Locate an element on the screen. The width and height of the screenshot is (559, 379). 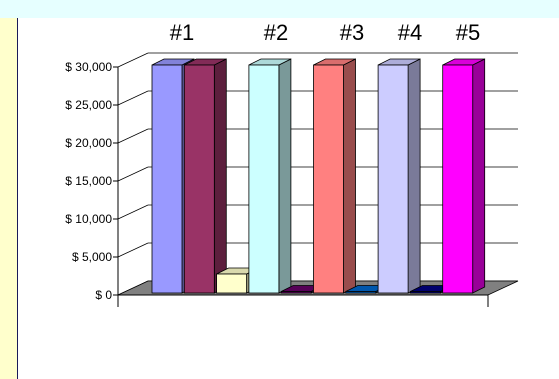
left-strip is located at coordinates (9, 198).